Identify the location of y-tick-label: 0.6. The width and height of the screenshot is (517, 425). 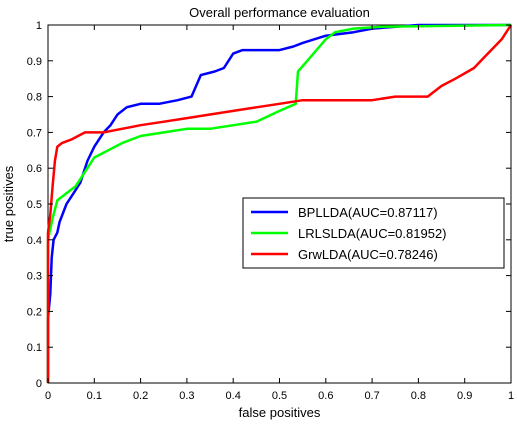
(34, 169).